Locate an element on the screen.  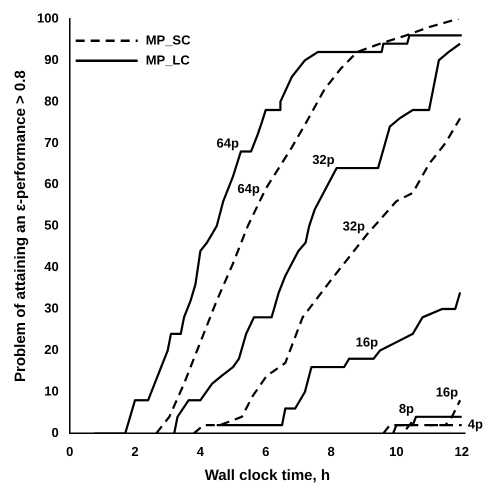
x-tick-label: 2 is located at coordinates (135, 451).